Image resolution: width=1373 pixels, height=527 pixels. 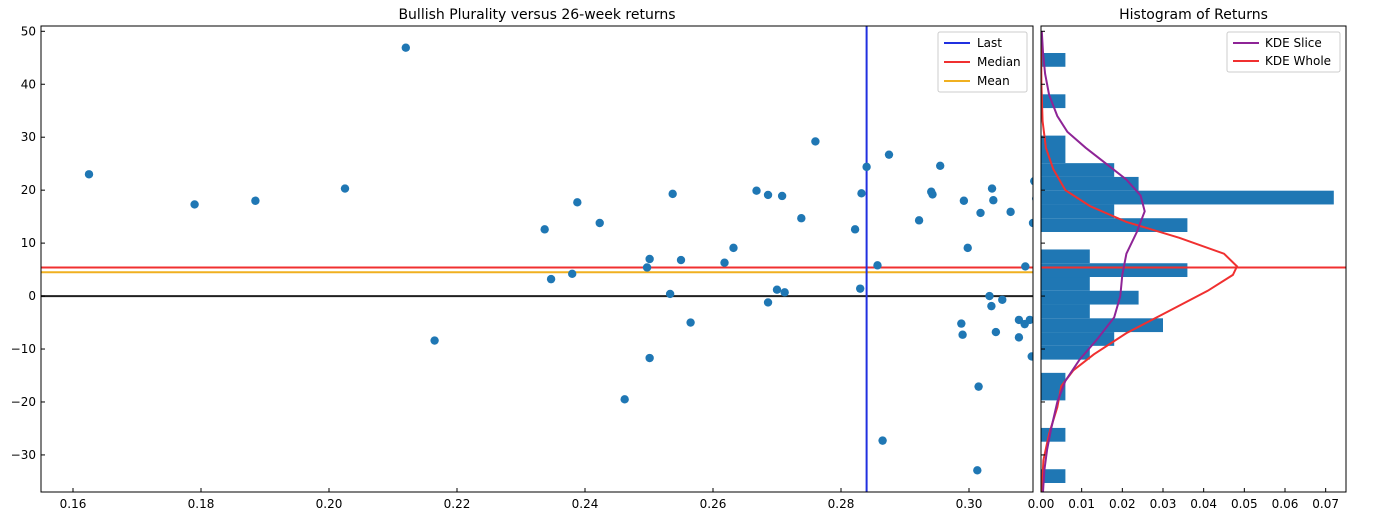 I want to click on x-tick-label: 0.22, so click(x=457, y=504).